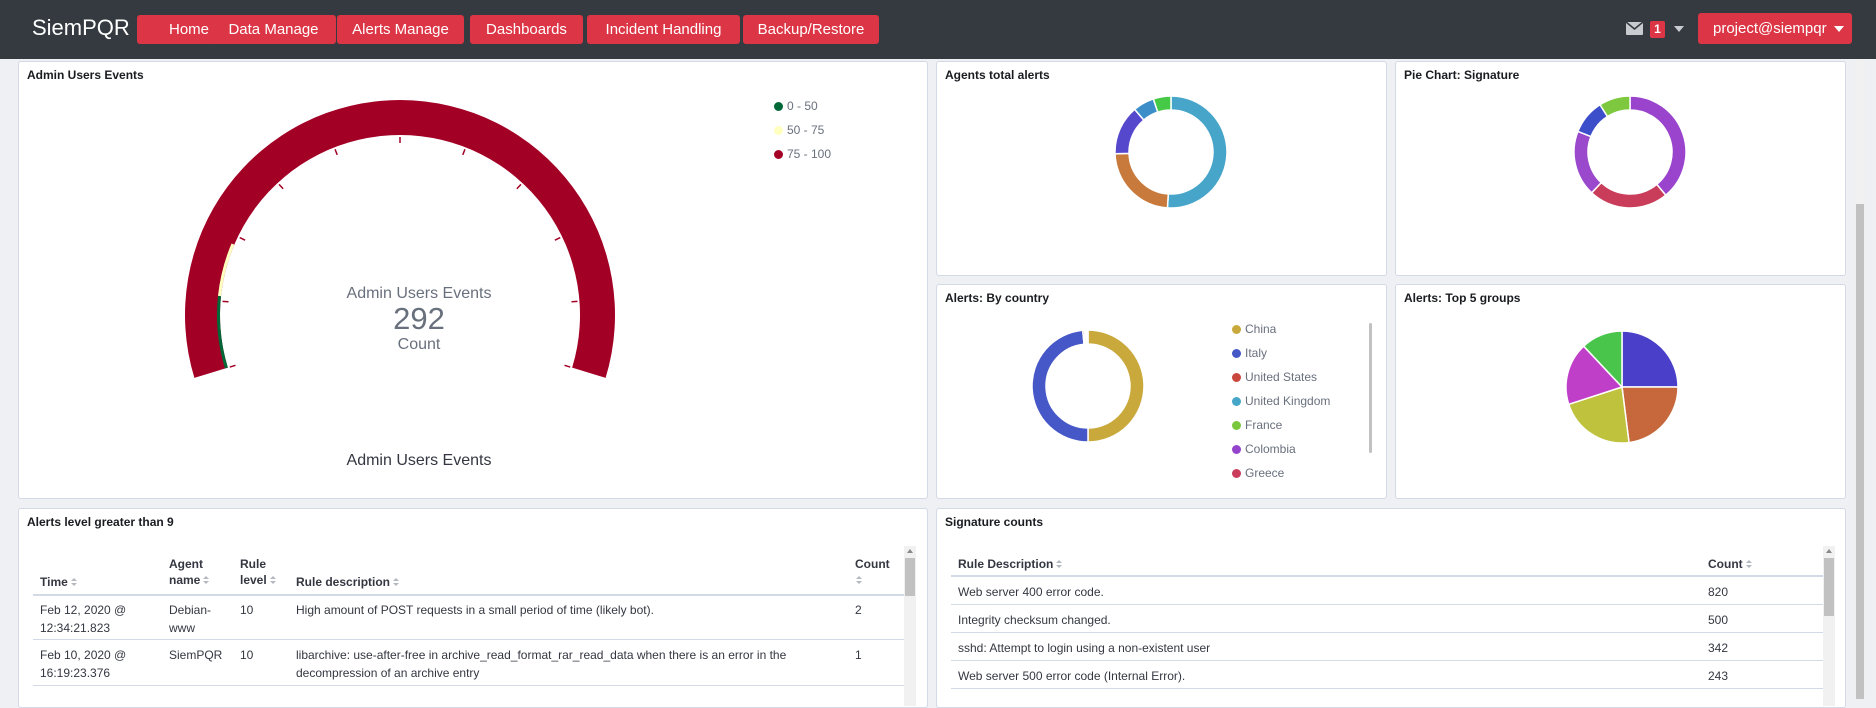 Image resolution: width=1876 pixels, height=708 pixels. I want to click on pie-chart-groups, so click(1621, 392).